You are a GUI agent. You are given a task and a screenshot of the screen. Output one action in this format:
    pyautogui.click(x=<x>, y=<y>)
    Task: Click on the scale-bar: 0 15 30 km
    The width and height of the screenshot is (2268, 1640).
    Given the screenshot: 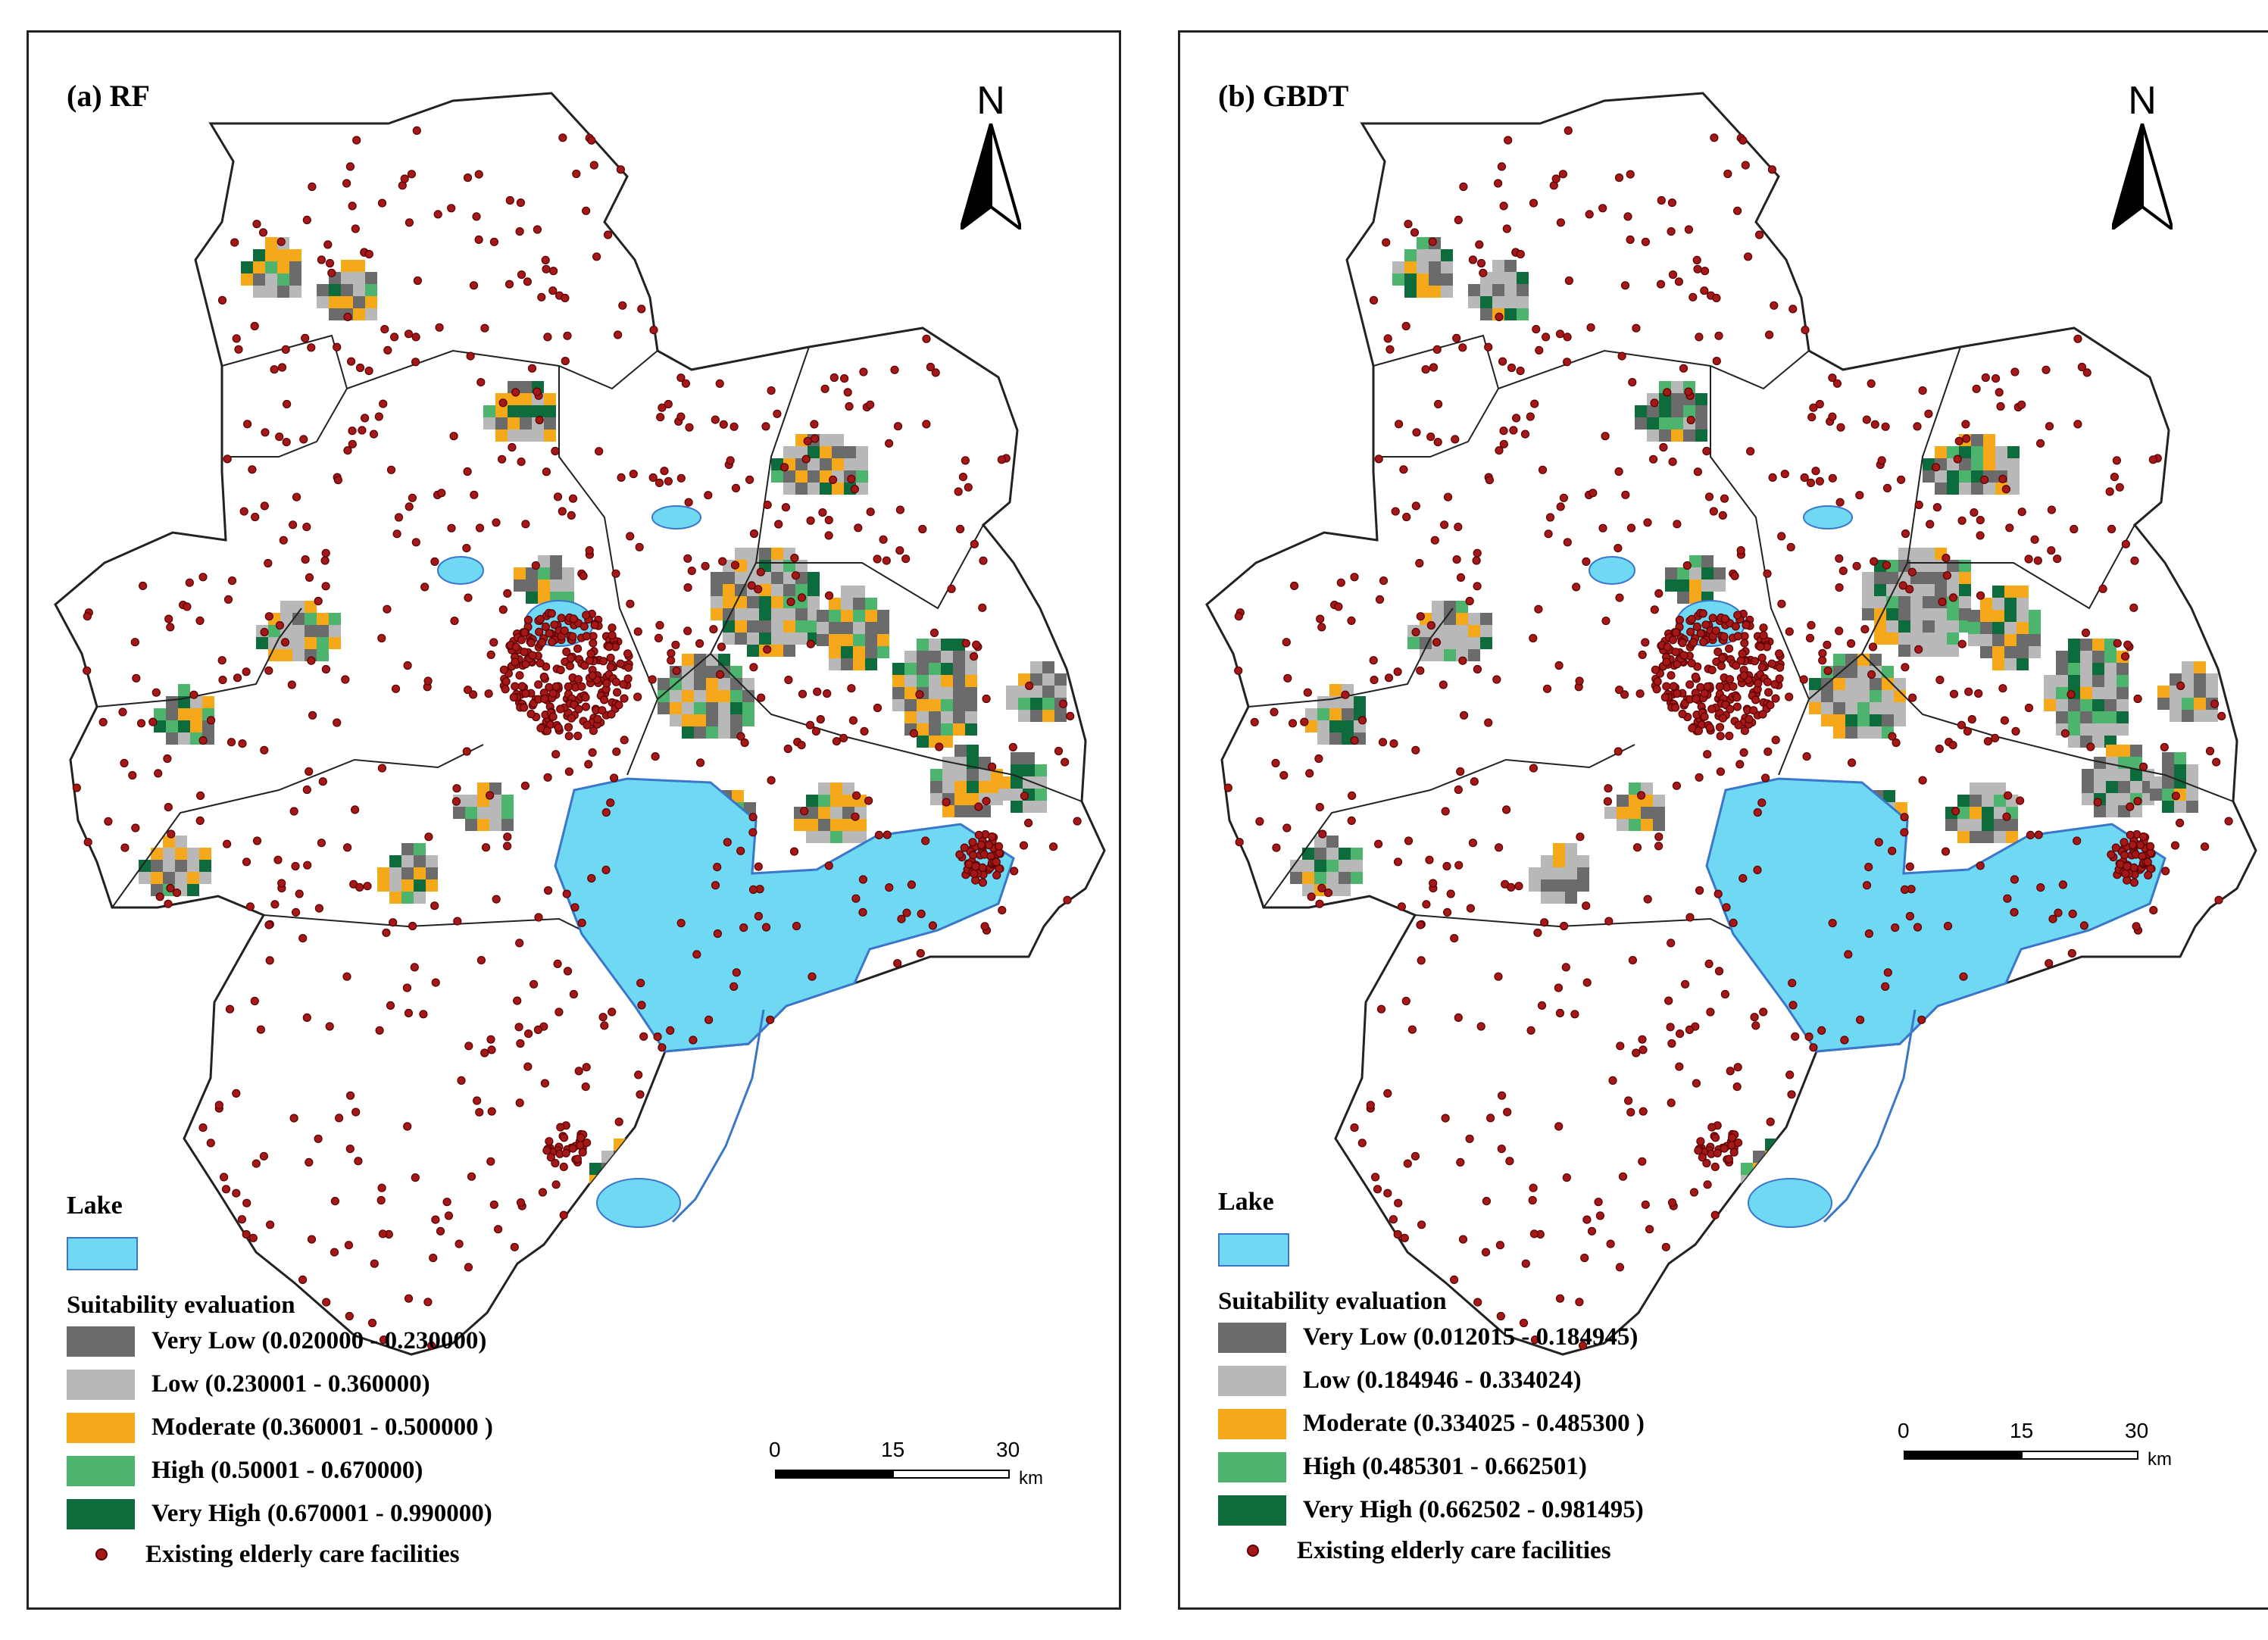 What is the action you would take?
    pyautogui.click(x=2035, y=1445)
    